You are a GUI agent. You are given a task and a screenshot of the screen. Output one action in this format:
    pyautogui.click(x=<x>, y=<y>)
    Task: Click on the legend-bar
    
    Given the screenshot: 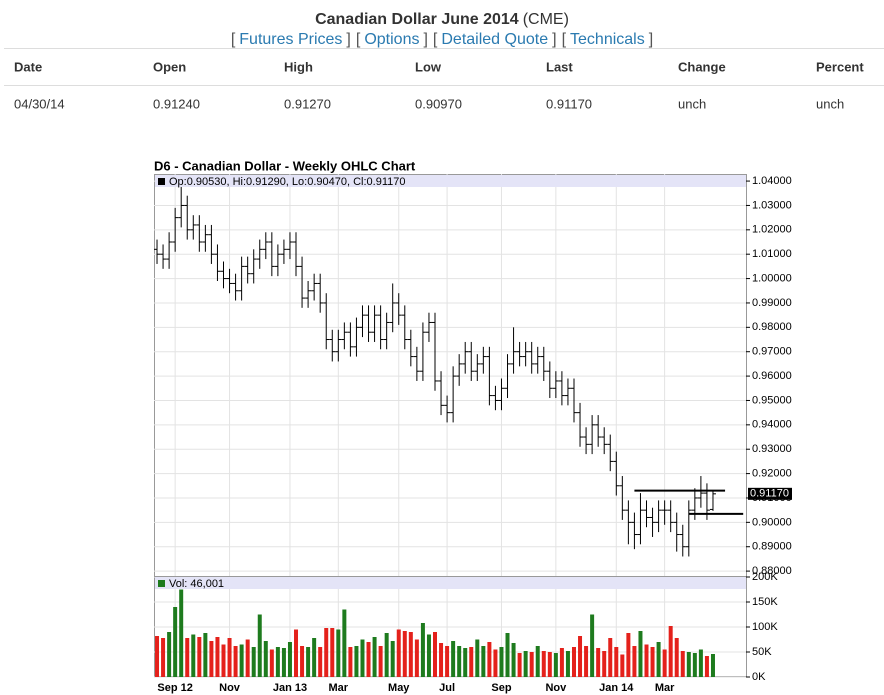 What is the action you would take?
    pyautogui.click(x=450, y=583)
    